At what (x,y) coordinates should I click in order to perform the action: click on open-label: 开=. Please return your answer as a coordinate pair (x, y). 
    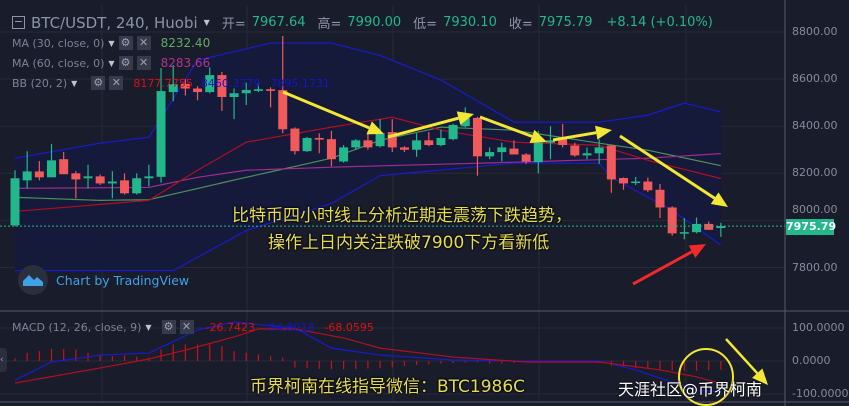
    Looking at the image, I should click on (233, 24).